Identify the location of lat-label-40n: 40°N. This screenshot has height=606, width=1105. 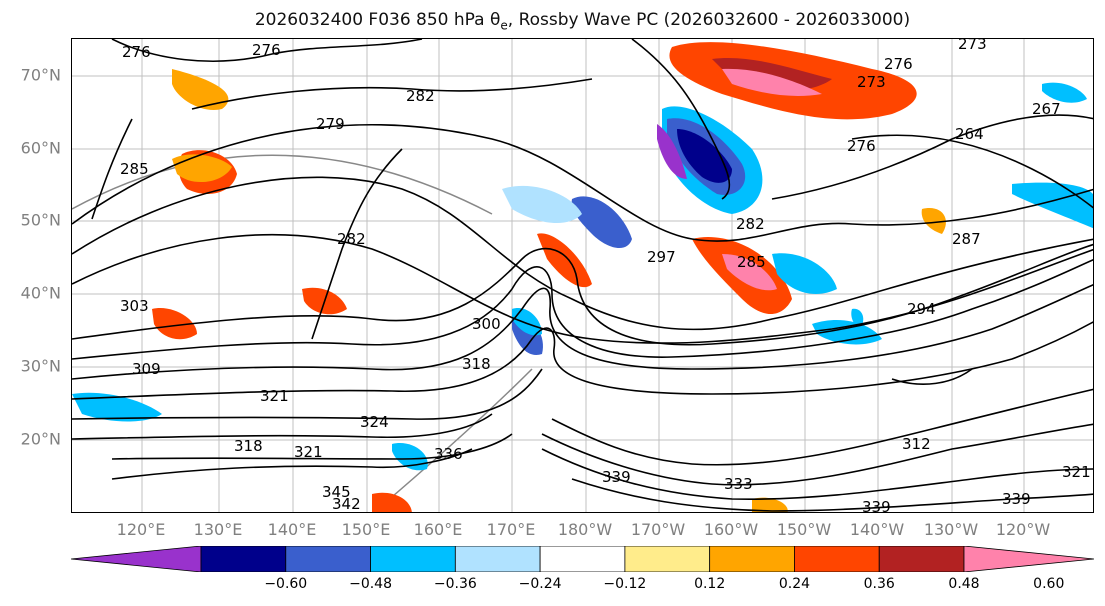
(40, 293).